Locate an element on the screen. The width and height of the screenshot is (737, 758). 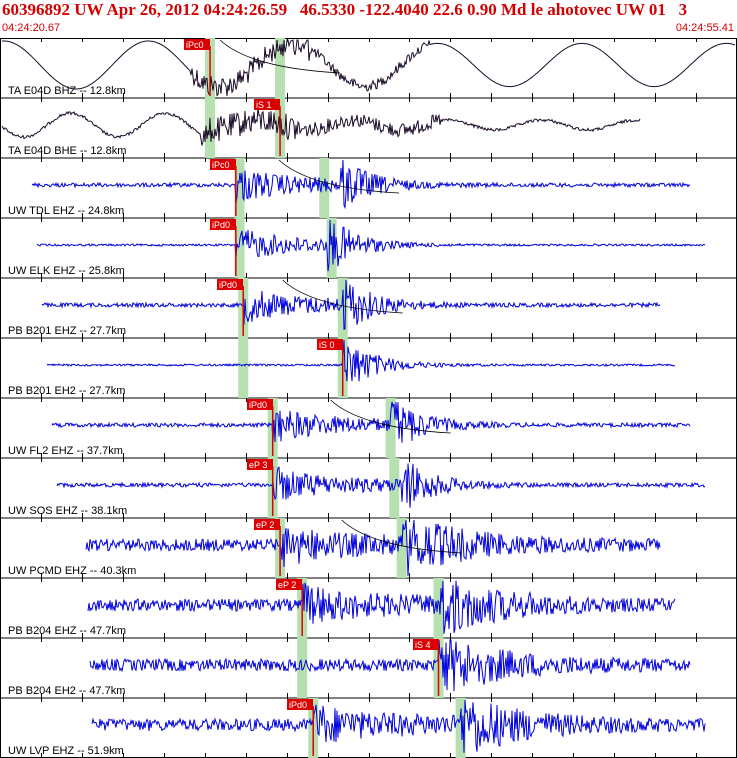
station-label: TA E04D BHE -- 12.8km is located at coordinates (67, 151).